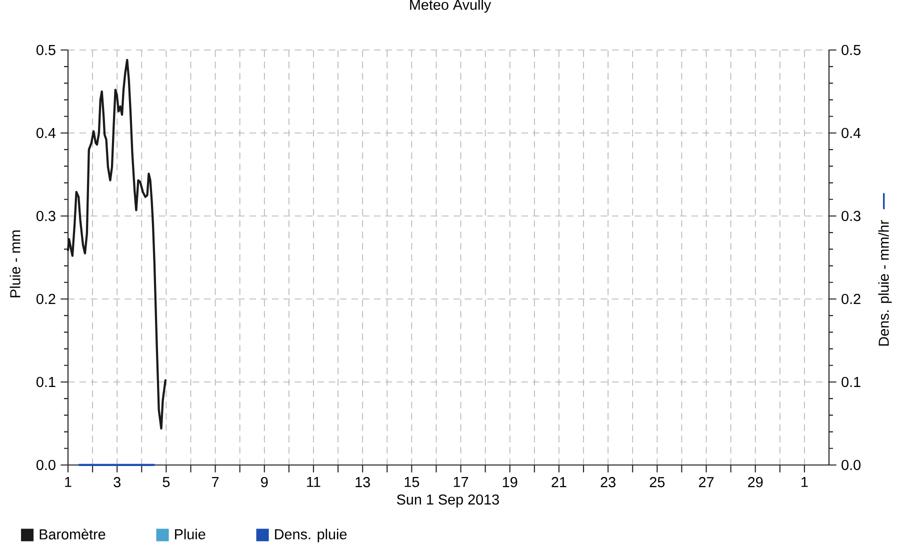 The height and width of the screenshot is (560, 900). Describe the element at coordinates (15, 264) in the screenshot. I see `y-axis-title: Pluie - mm` at that location.